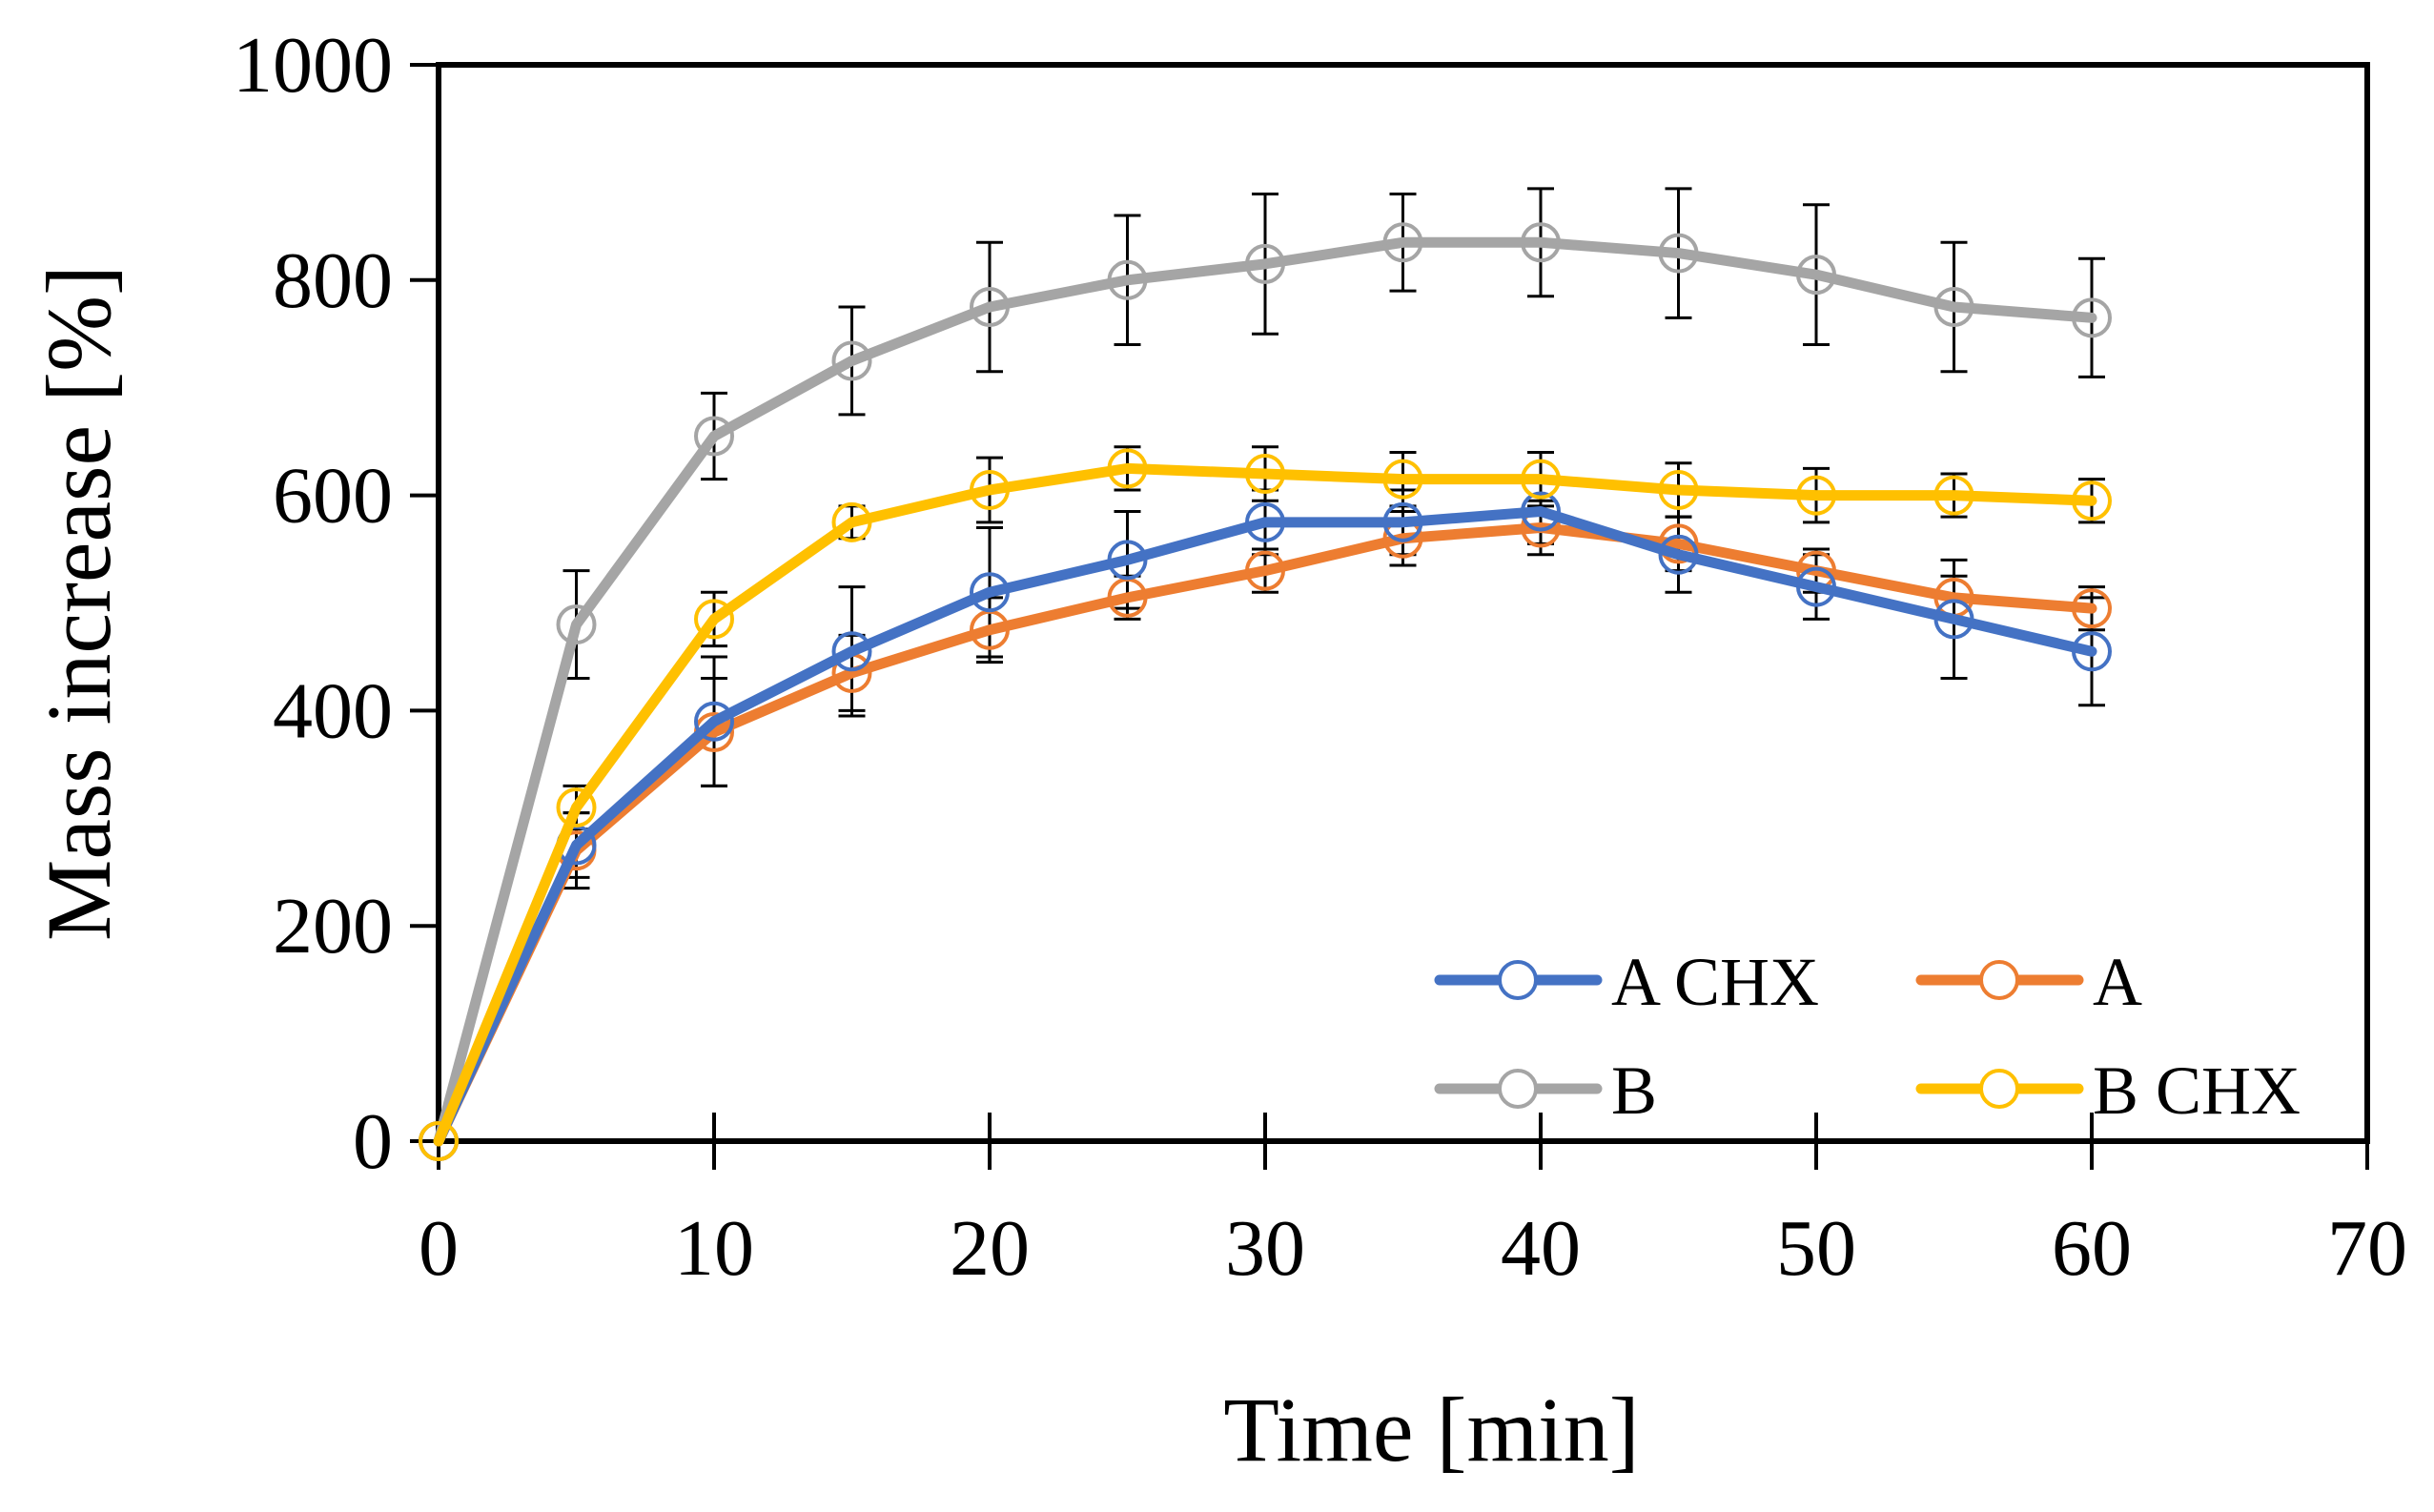  What do you see at coordinates (1634, 1090) in the screenshot?
I see `legend-label: B` at bounding box center [1634, 1090].